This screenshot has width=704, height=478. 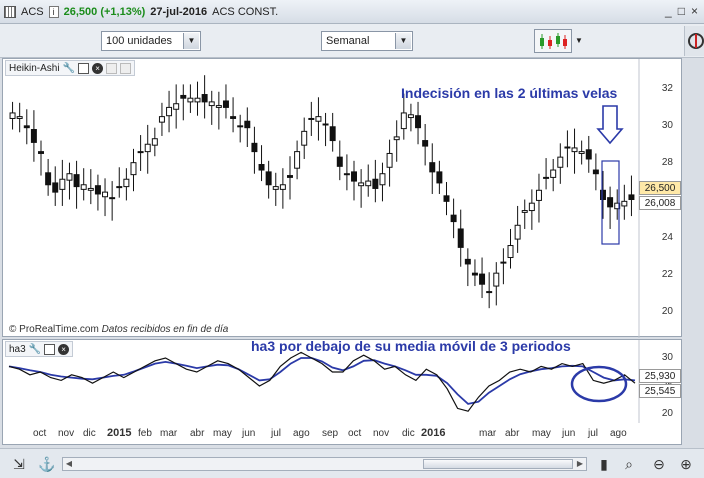 What do you see at coordinates (498, 464) in the screenshot?
I see `scroll-thumb` at bounding box center [498, 464].